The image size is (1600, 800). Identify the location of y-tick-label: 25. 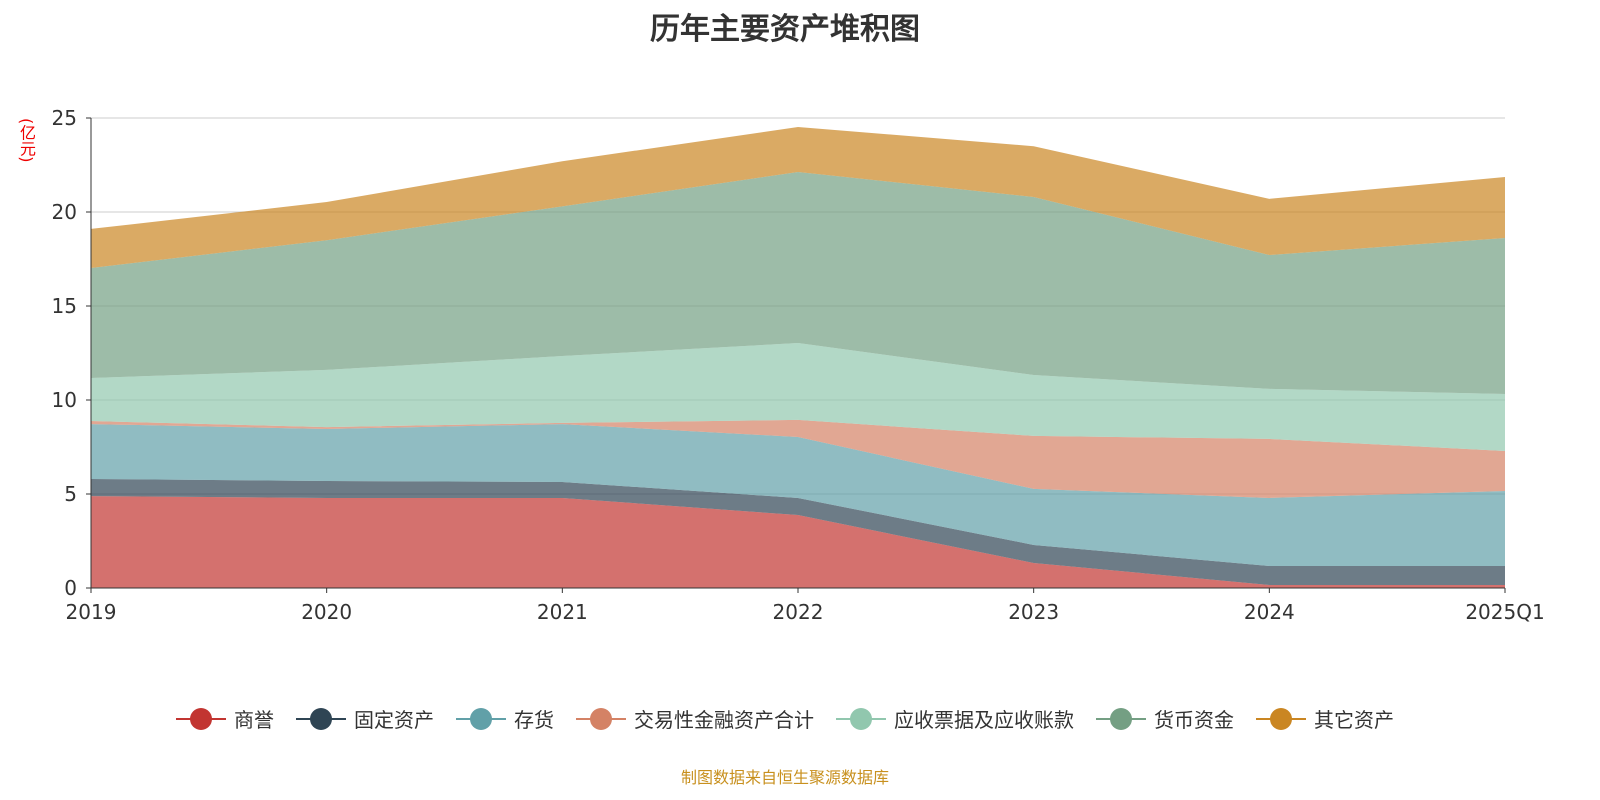
(64, 118).